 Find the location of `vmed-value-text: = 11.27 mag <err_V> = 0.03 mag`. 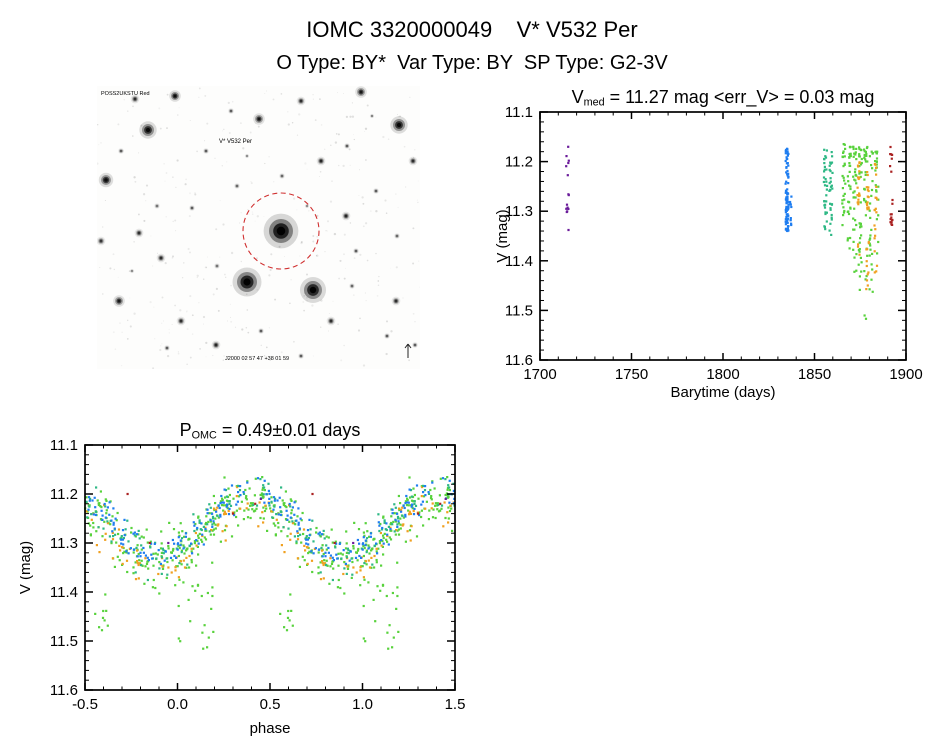

vmed-value-text: = 11.27 mag <err_V> = 0.03 mag is located at coordinates (739, 97).